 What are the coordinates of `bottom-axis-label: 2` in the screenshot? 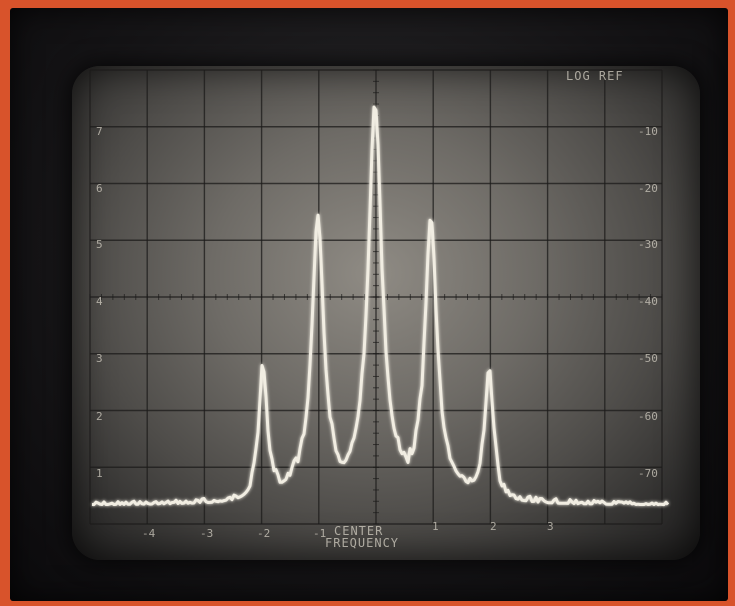 It's located at (493, 526).